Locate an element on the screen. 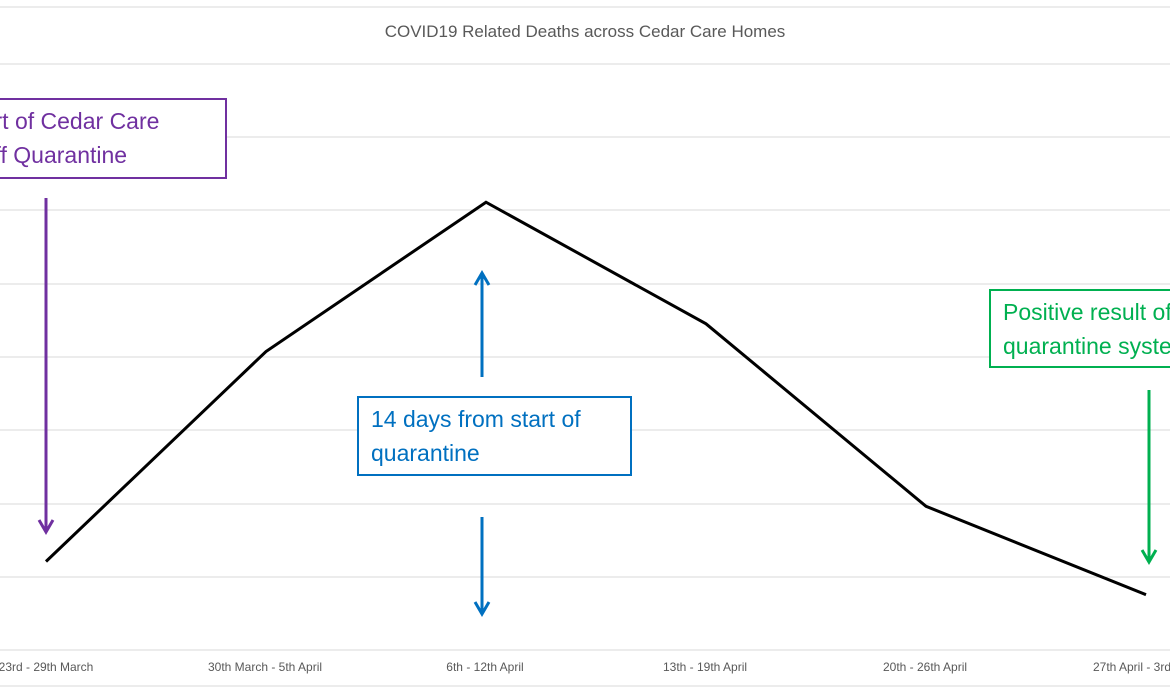 This screenshot has height=694, width=1170. annotation-14-days: 14 days from start of quarantine is located at coordinates (494, 436).